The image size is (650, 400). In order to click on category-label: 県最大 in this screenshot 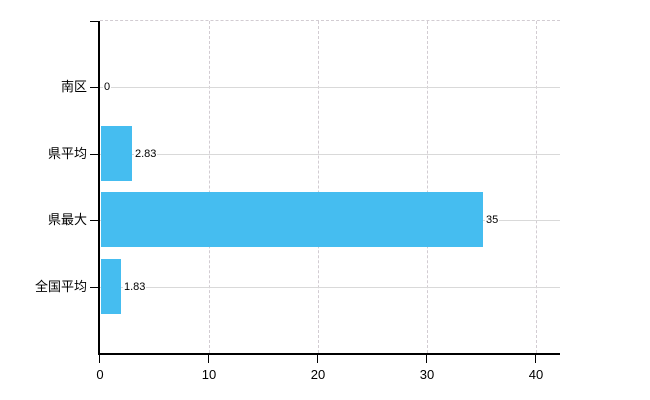, I will do `click(67, 219)`.